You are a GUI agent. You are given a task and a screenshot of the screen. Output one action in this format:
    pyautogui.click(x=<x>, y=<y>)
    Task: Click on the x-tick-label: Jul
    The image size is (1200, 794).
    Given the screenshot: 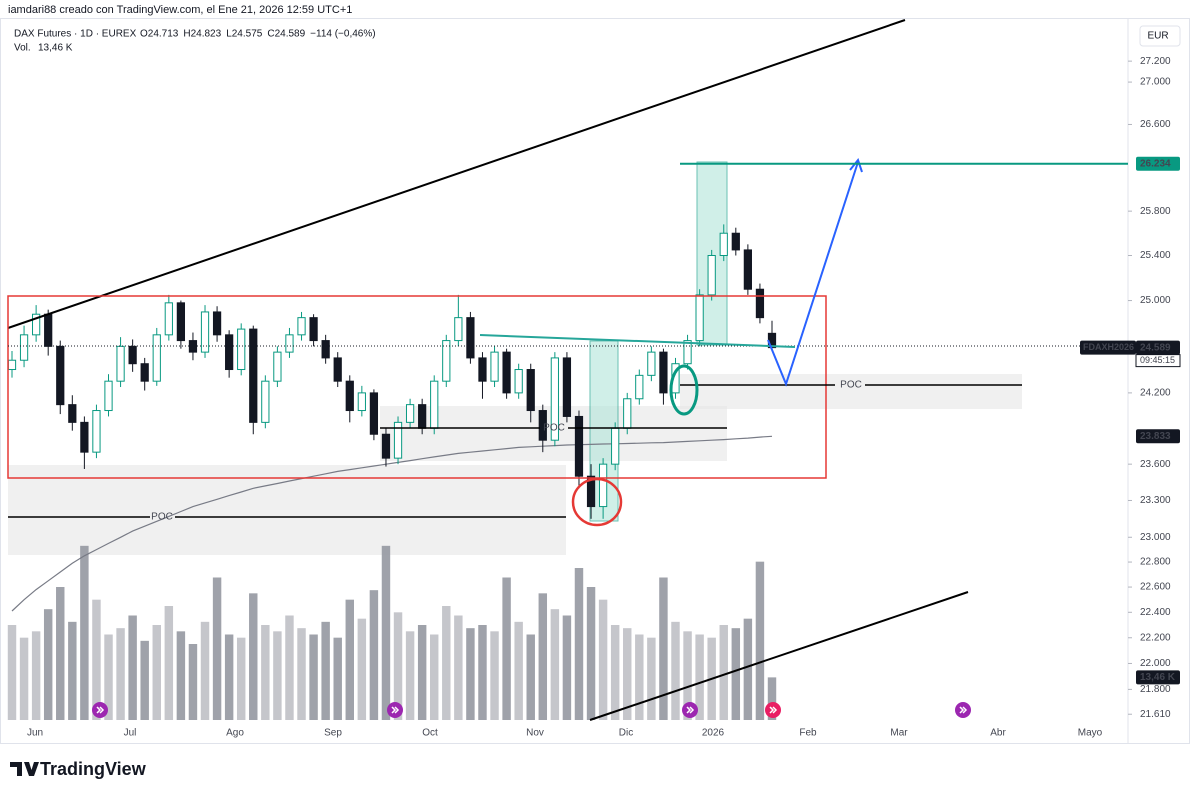 What is the action you would take?
    pyautogui.click(x=130, y=733)
    